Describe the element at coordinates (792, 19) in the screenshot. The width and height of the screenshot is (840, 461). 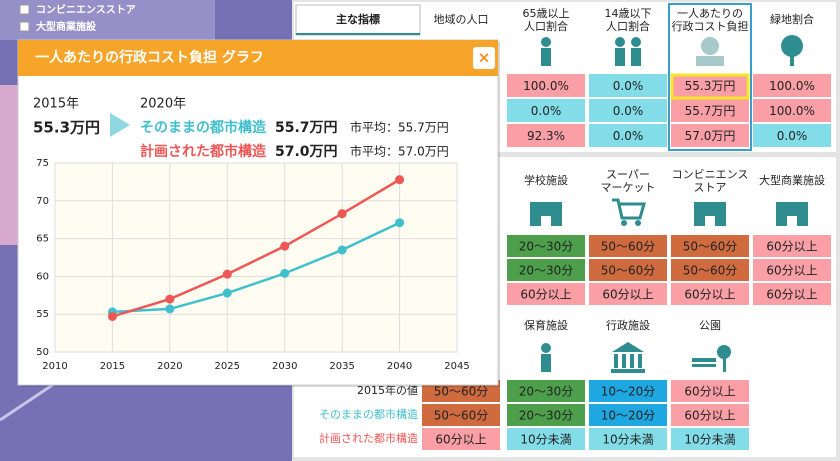
I see `column-header: 緑地割合` at that location.